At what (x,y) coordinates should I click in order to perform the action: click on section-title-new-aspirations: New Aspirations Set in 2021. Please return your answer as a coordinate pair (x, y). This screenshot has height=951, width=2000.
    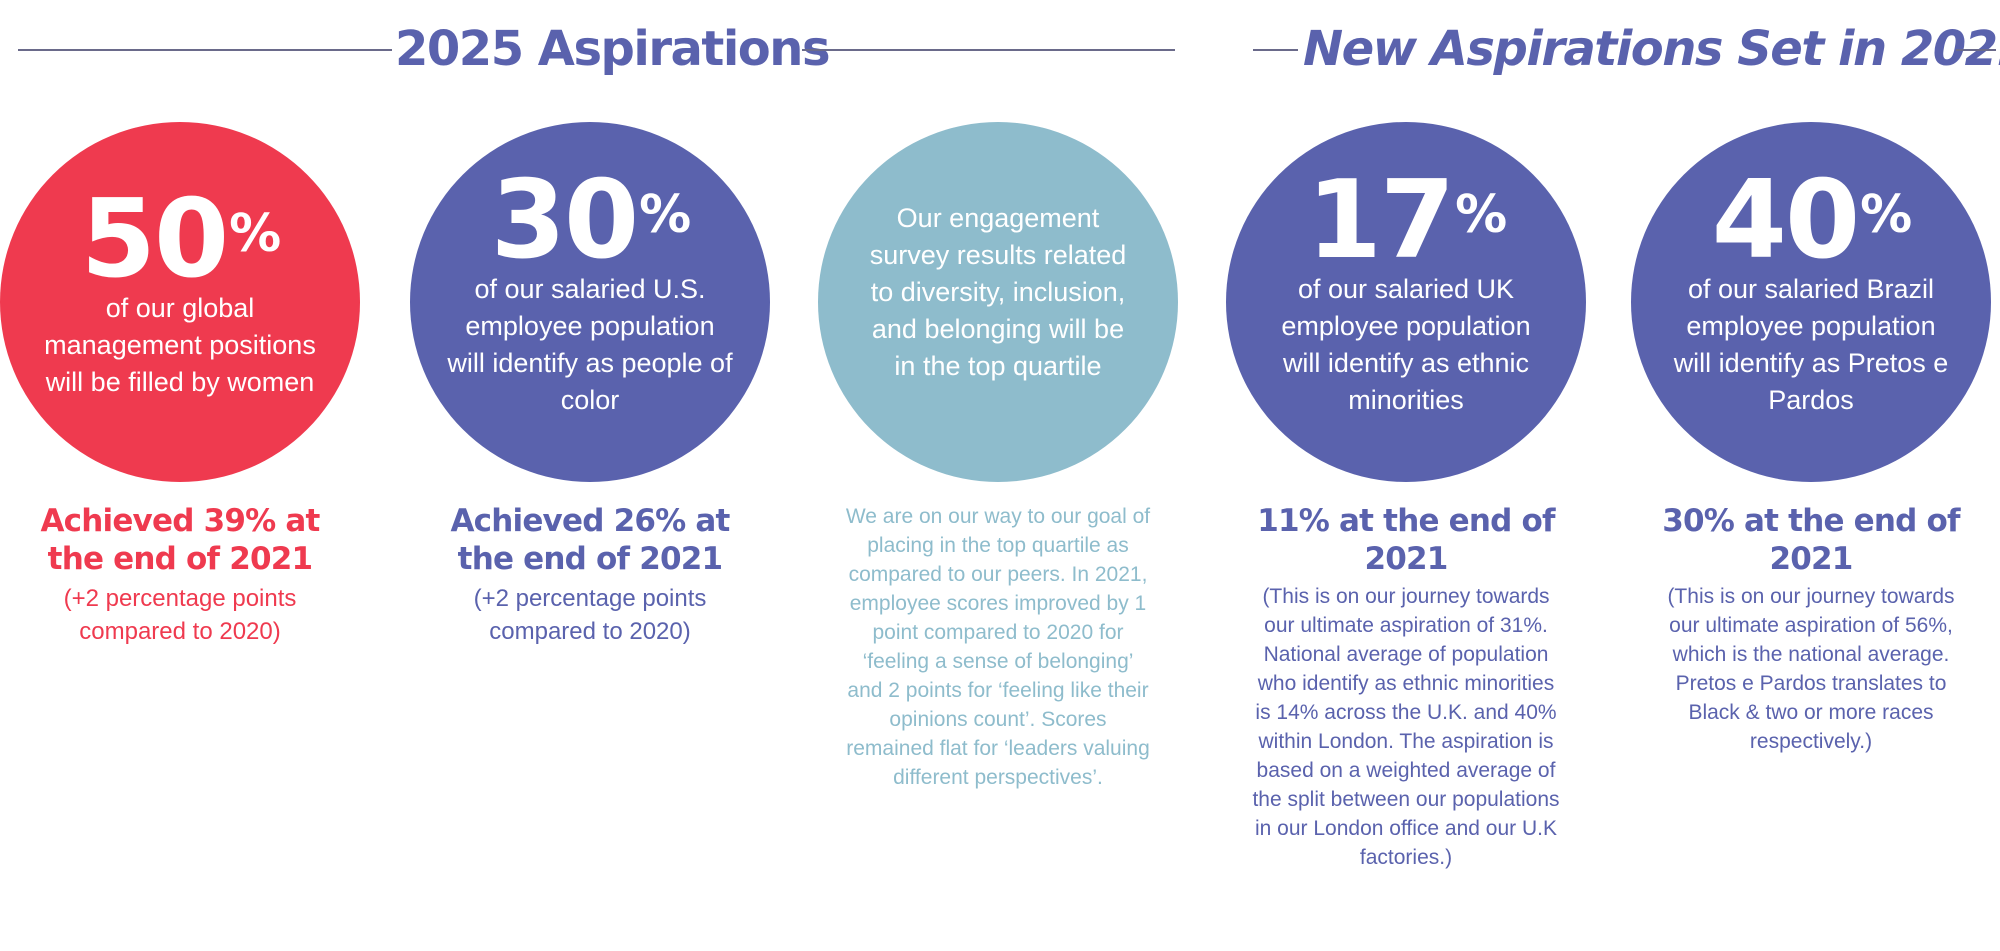
    Looking at the image, I should click on (1651, 49).